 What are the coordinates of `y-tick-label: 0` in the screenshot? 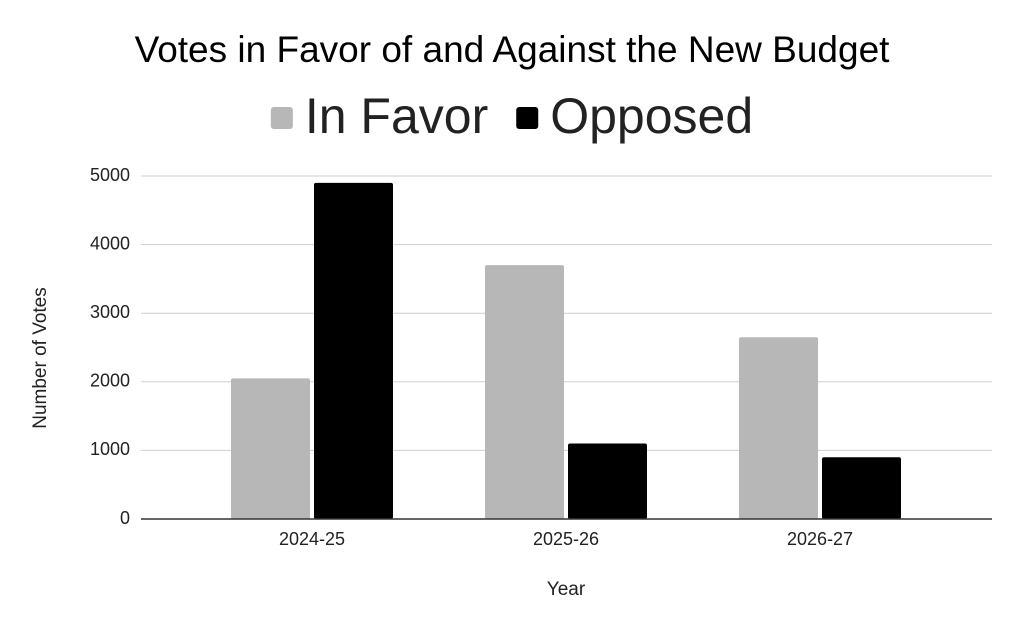 It's located at (125, 518).